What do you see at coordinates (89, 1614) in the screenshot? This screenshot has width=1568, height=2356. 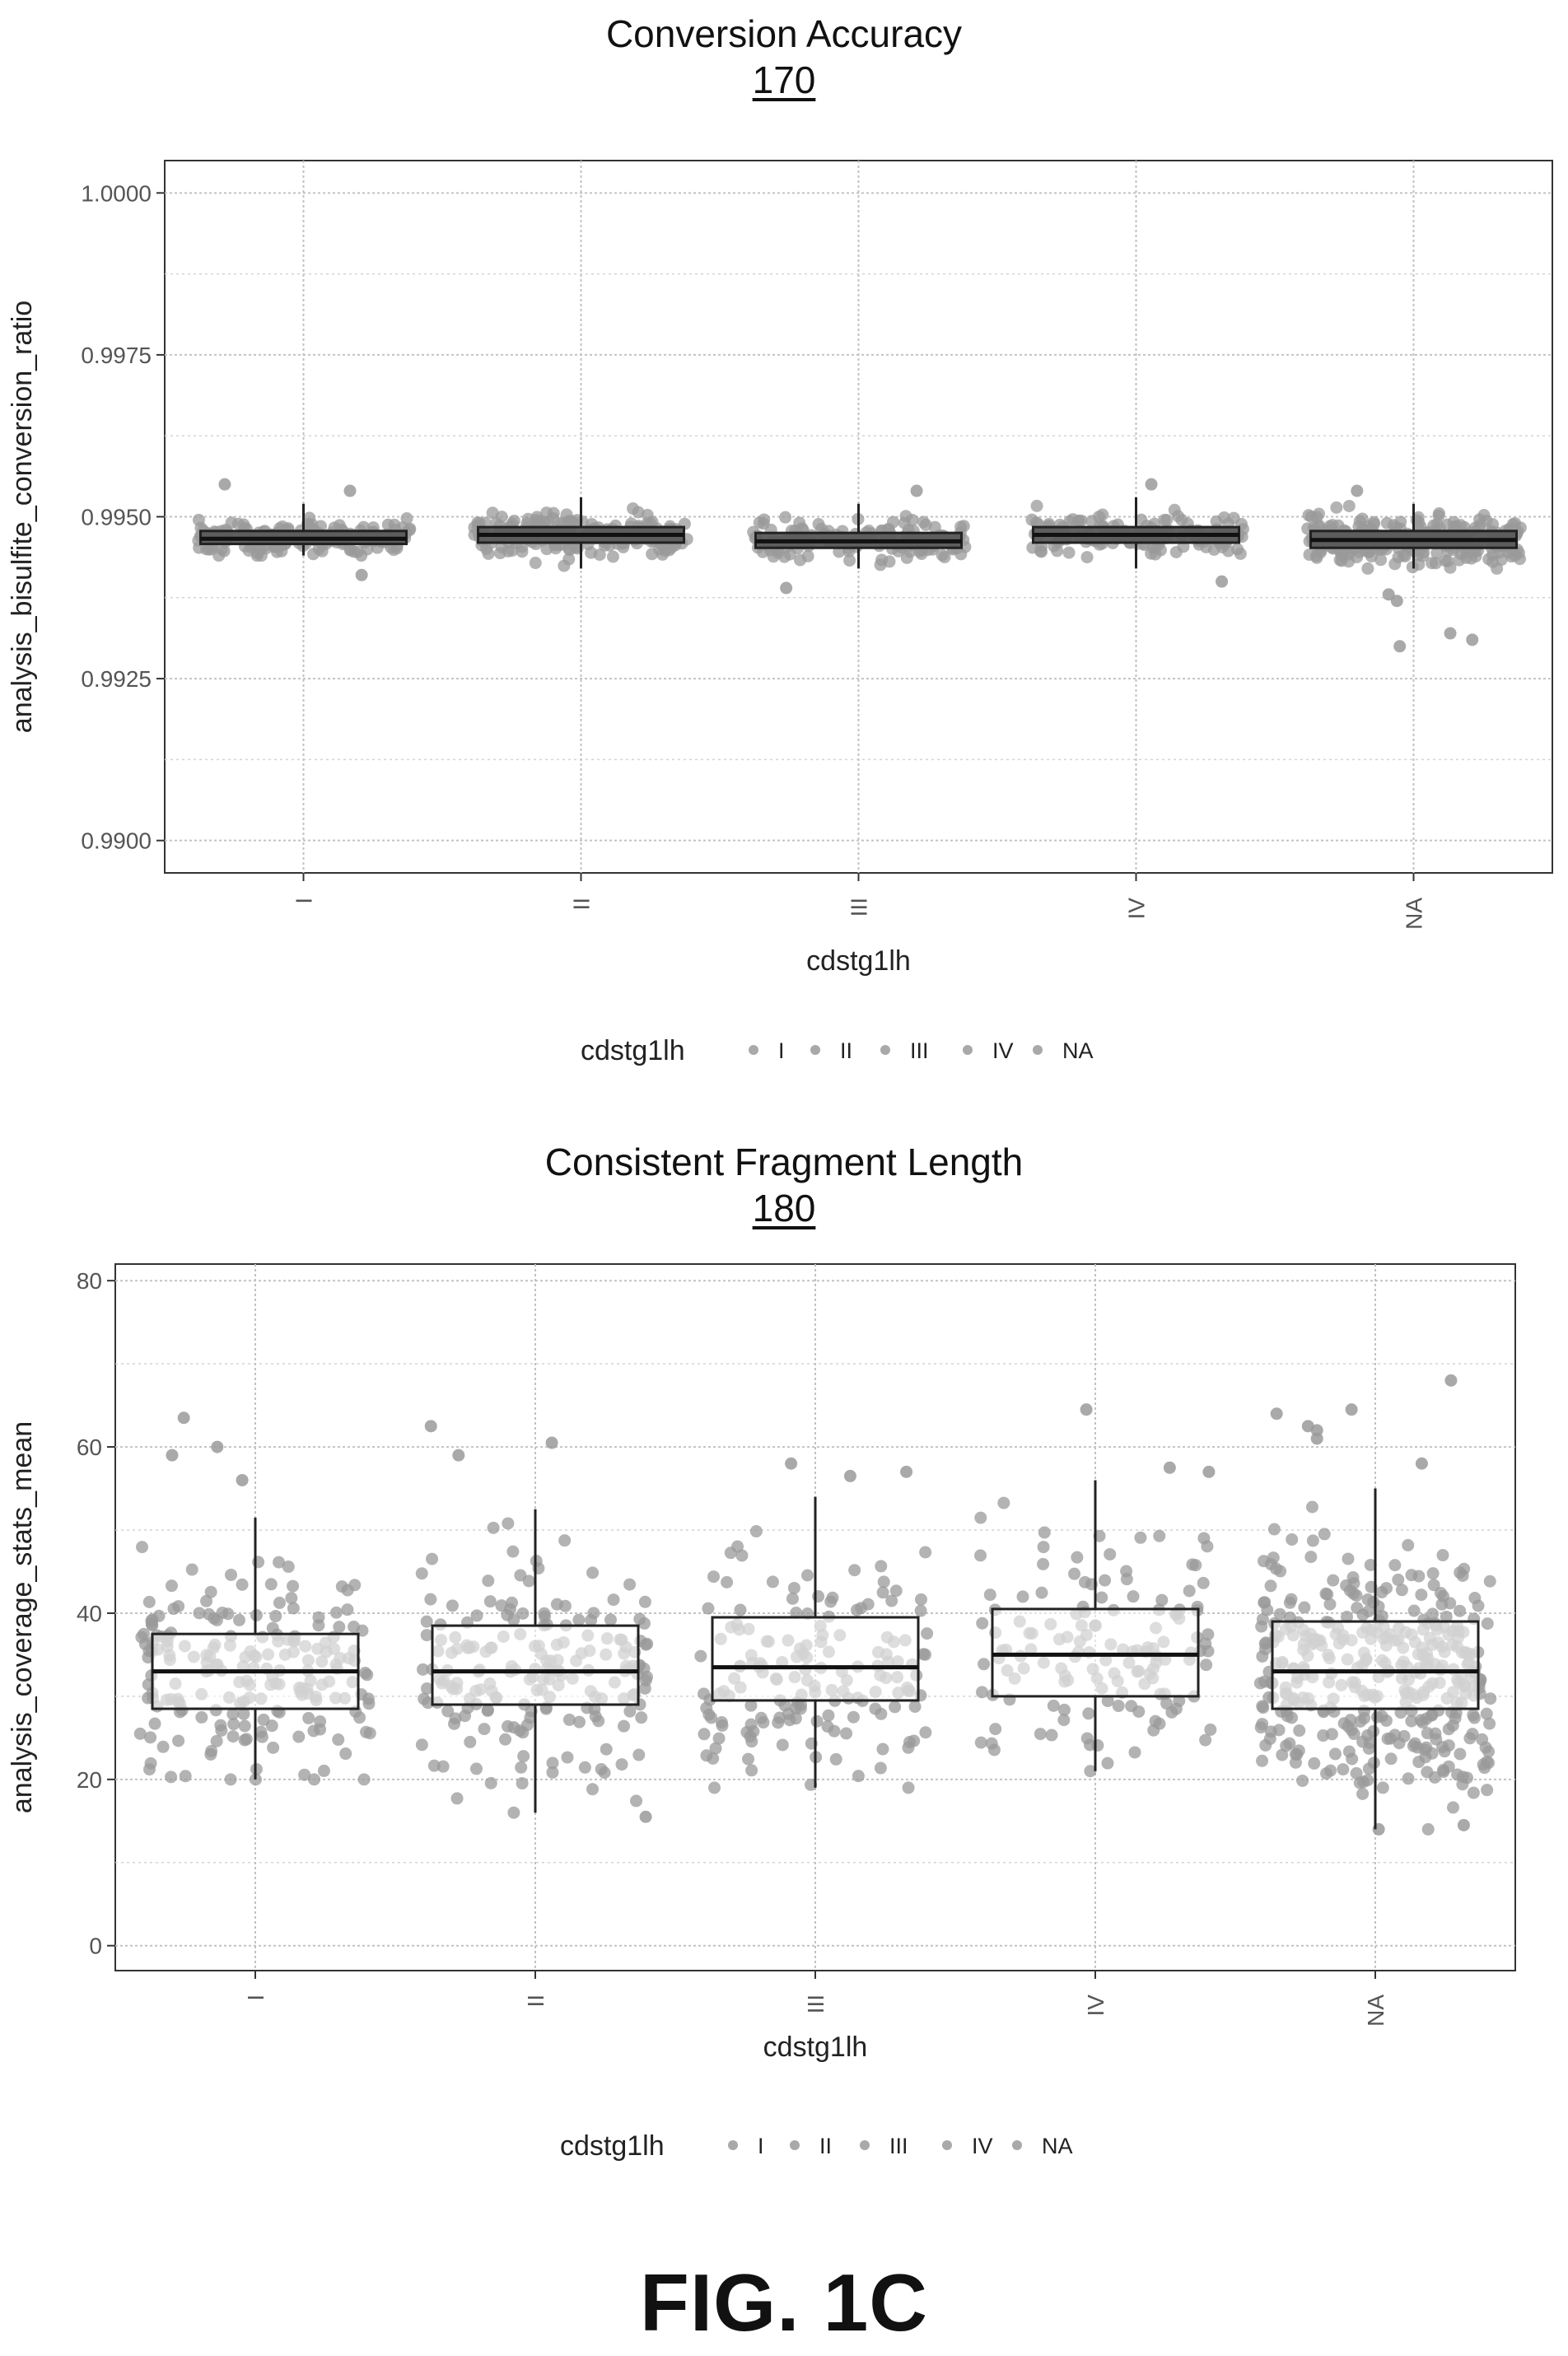 I see `y-tick-label: 40` at bounding box center [89, 1614].